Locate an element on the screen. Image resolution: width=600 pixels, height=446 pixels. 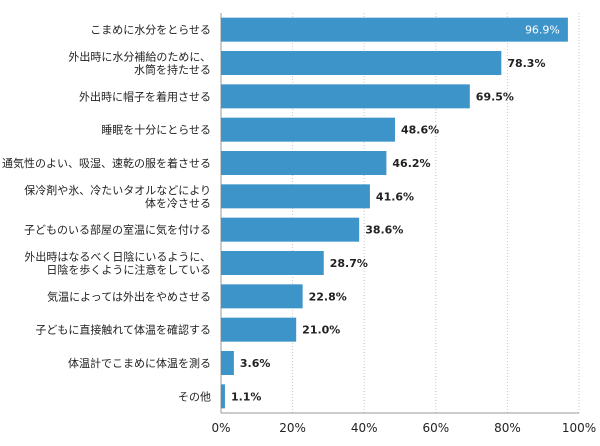
value-label: 1.1% is located at coordinates (246, 396).